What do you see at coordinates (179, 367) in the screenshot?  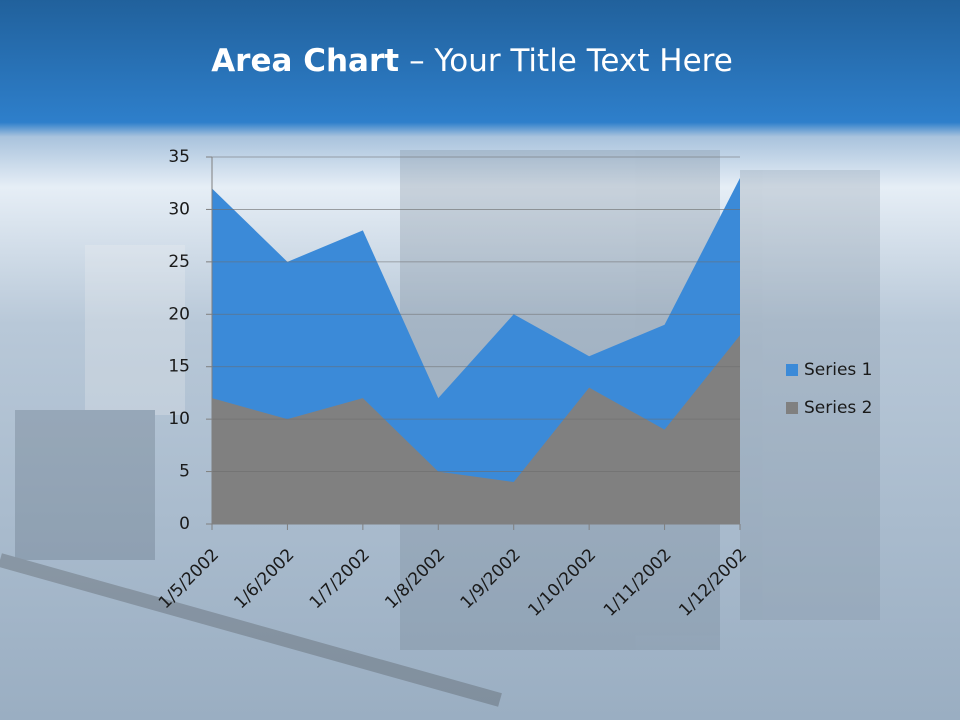 I see `y-tick-label: 15` at bounding box center [179, 367].